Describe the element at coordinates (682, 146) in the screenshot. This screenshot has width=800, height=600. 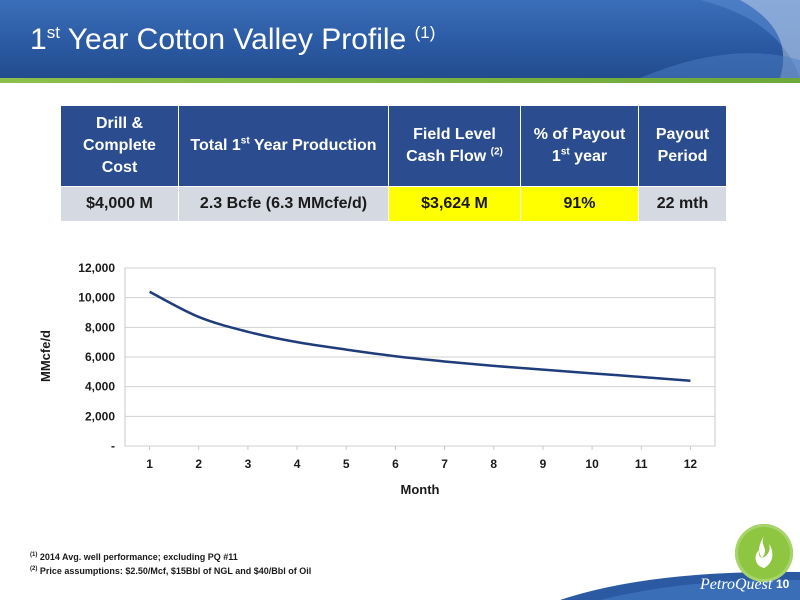
I see `header-payout-period: Payout Period` at that location.